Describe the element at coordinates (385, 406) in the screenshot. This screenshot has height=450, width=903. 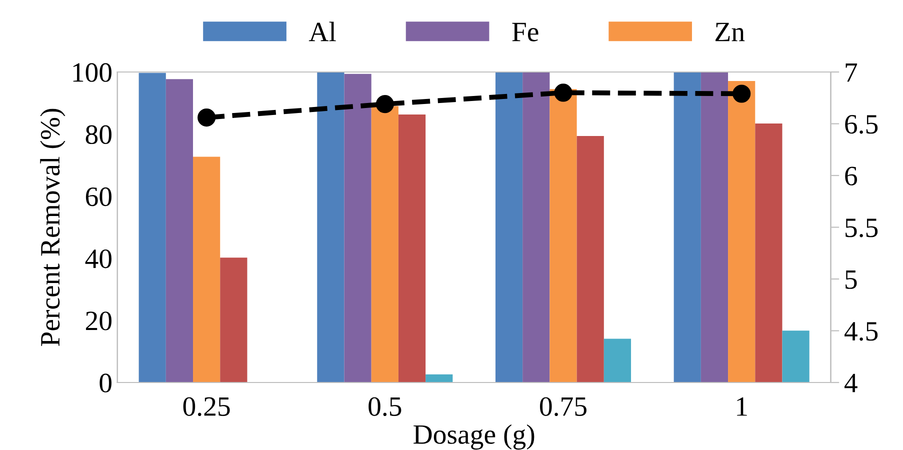
I see `x-tick-label: 0.5` at that location.